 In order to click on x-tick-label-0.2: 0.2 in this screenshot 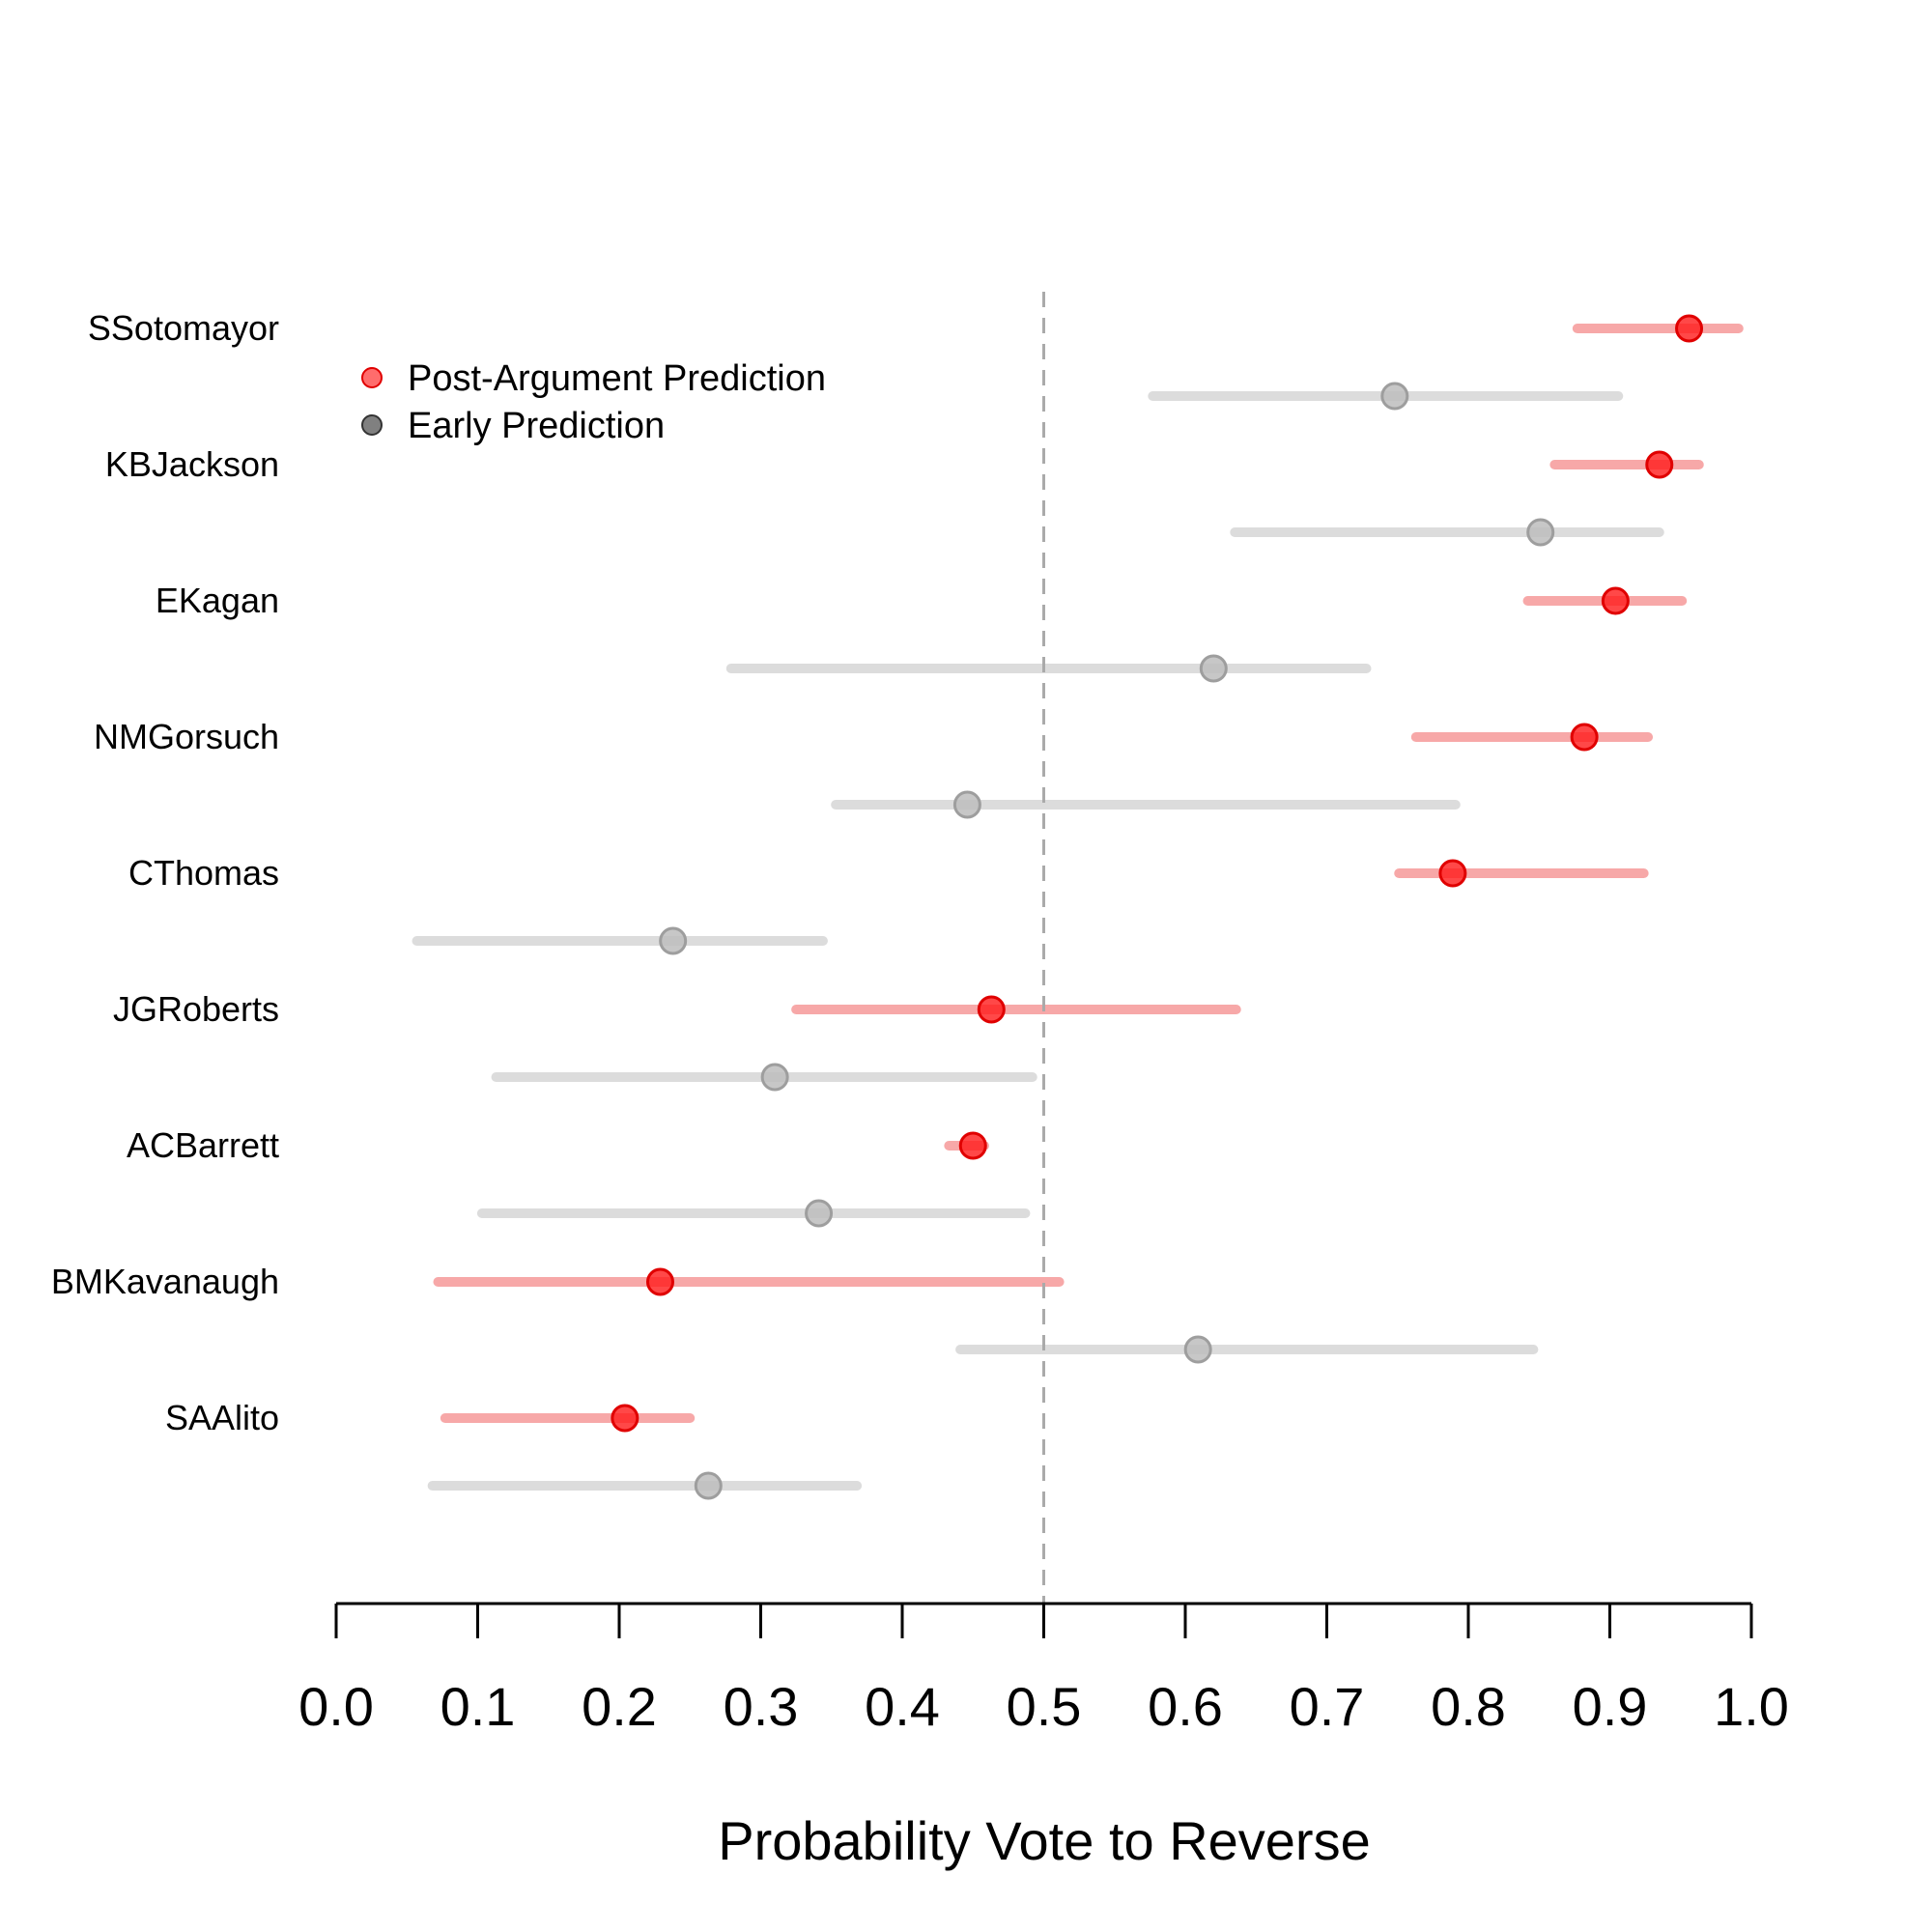, I will do `click(619, 1706)`.